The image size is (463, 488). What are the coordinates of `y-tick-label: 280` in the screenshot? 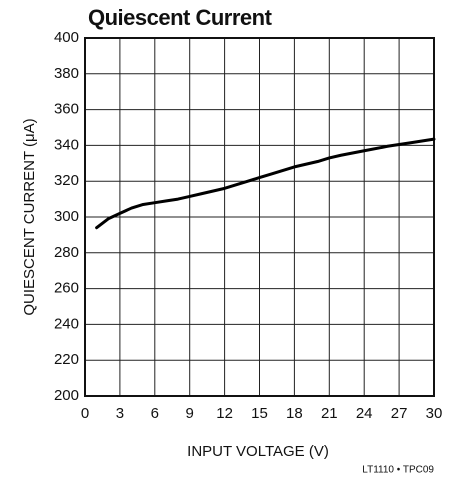 It's located at (66, 252).